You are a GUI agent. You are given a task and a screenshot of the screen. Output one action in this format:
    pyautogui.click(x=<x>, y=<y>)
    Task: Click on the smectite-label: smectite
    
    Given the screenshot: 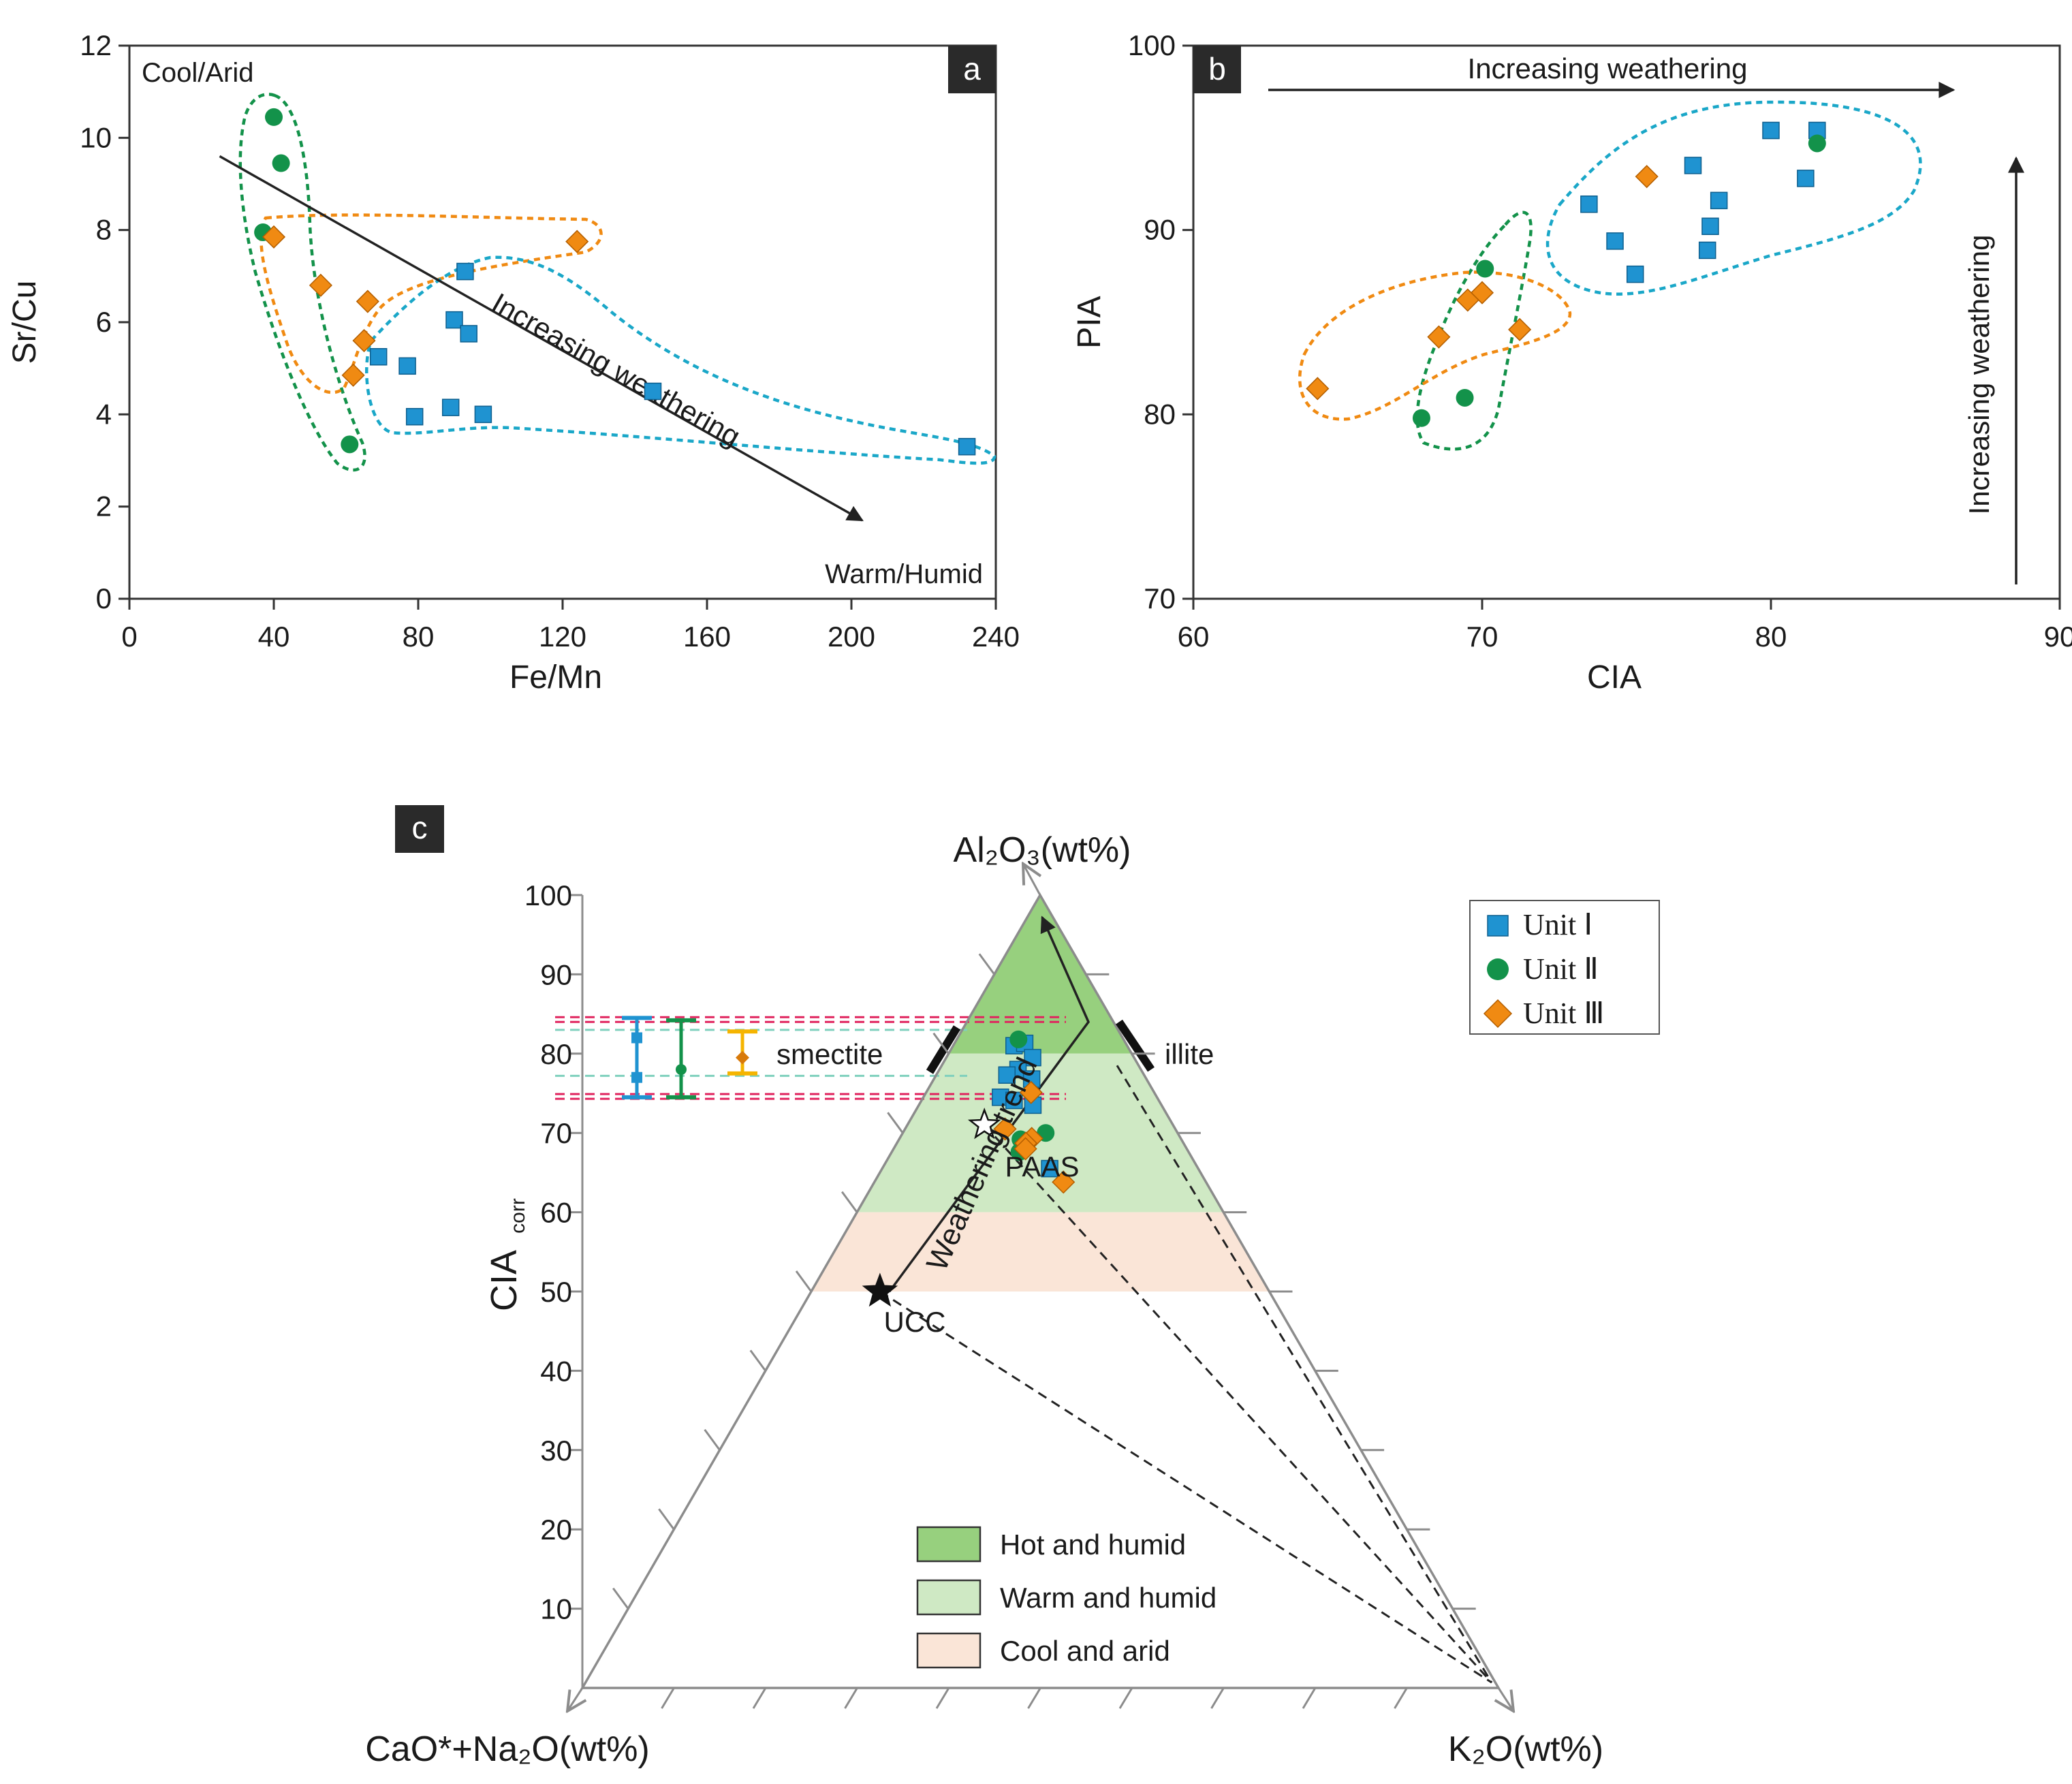 What is the action you would take?
    pyautogui.click(x=829, y=1054)
    